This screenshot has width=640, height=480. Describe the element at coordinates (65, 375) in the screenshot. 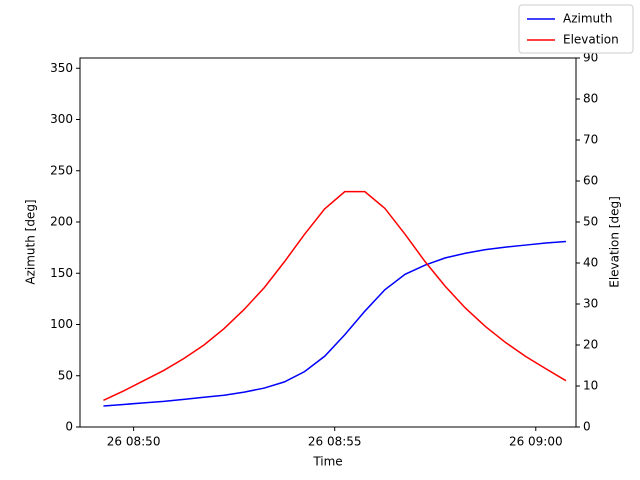

I see `y-tick-label: 50` at that location.